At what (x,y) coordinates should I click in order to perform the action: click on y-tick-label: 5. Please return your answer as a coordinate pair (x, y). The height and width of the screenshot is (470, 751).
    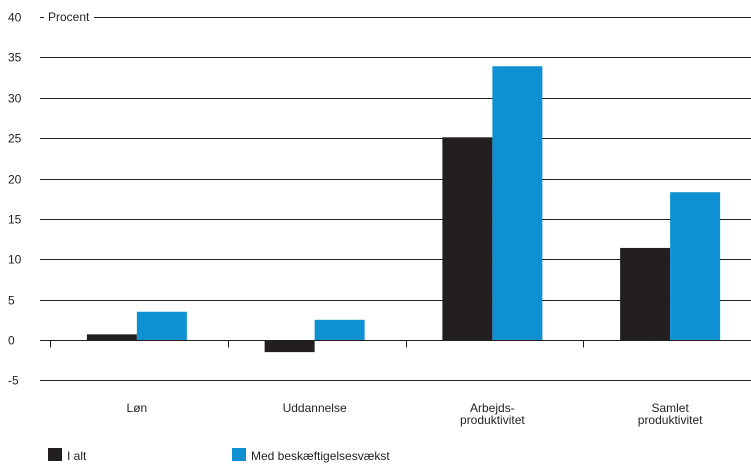
    Looking at the image, I should click on (11, 301).